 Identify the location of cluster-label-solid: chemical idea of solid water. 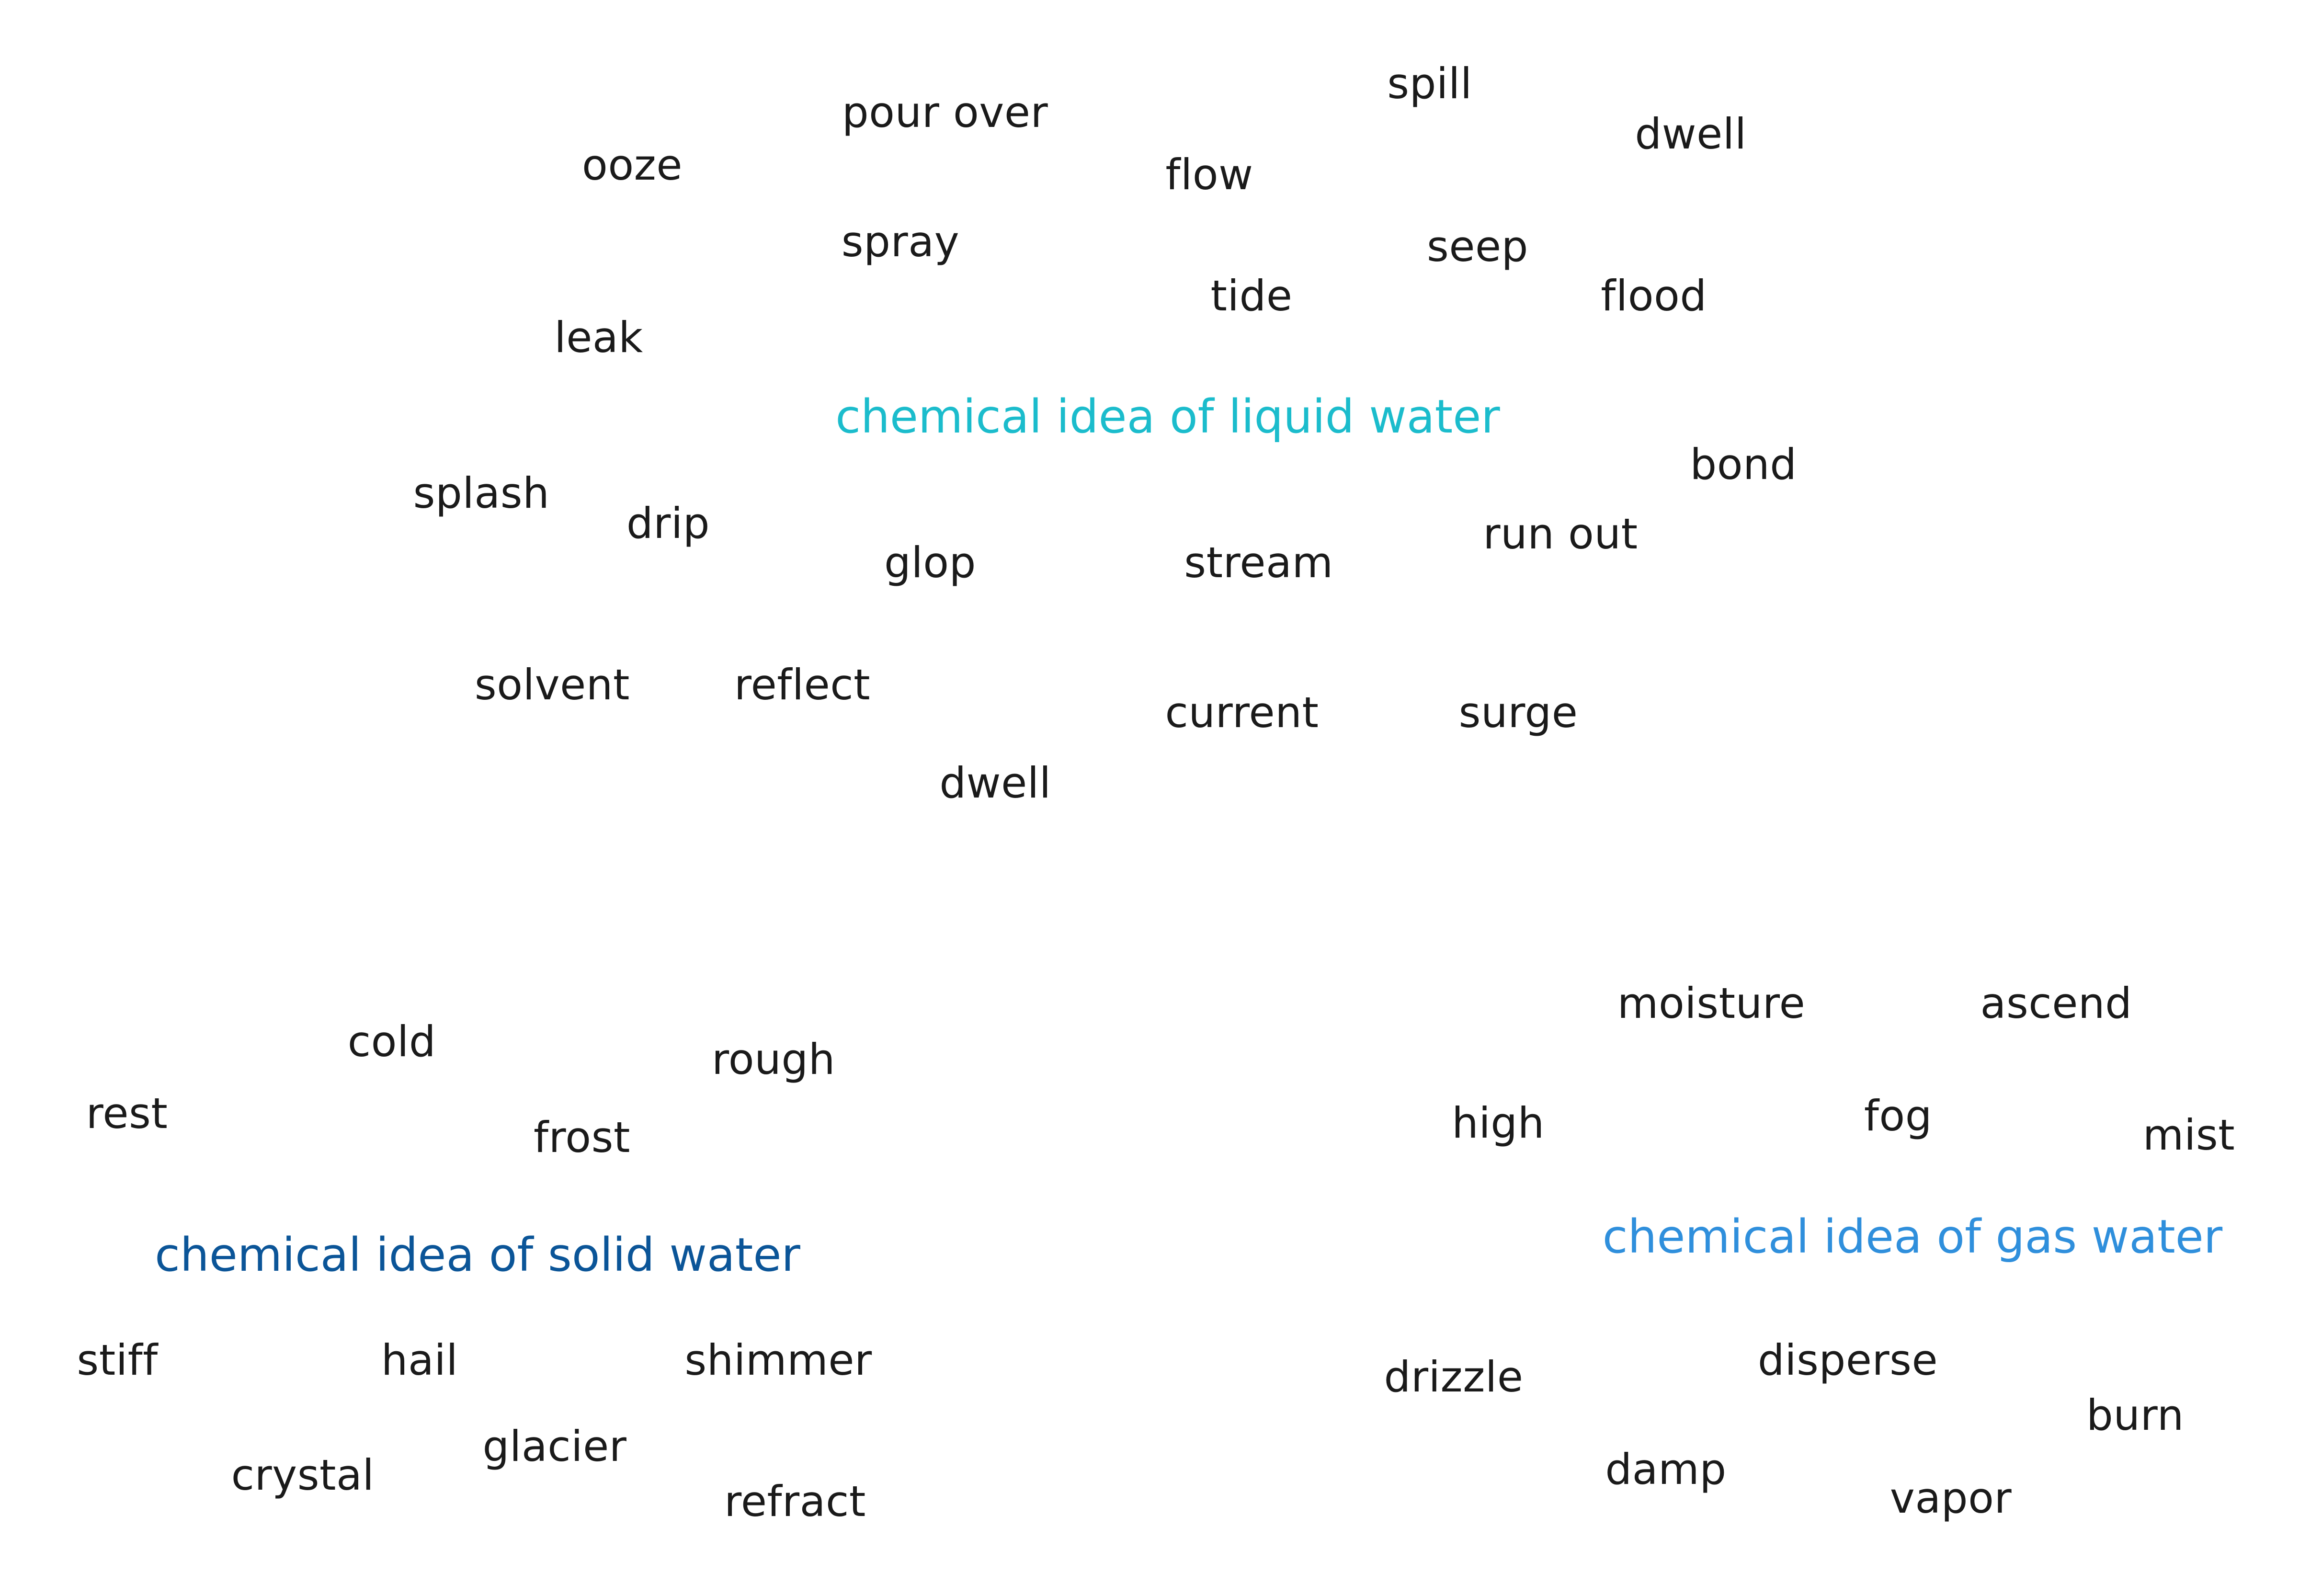
(477, 1255).